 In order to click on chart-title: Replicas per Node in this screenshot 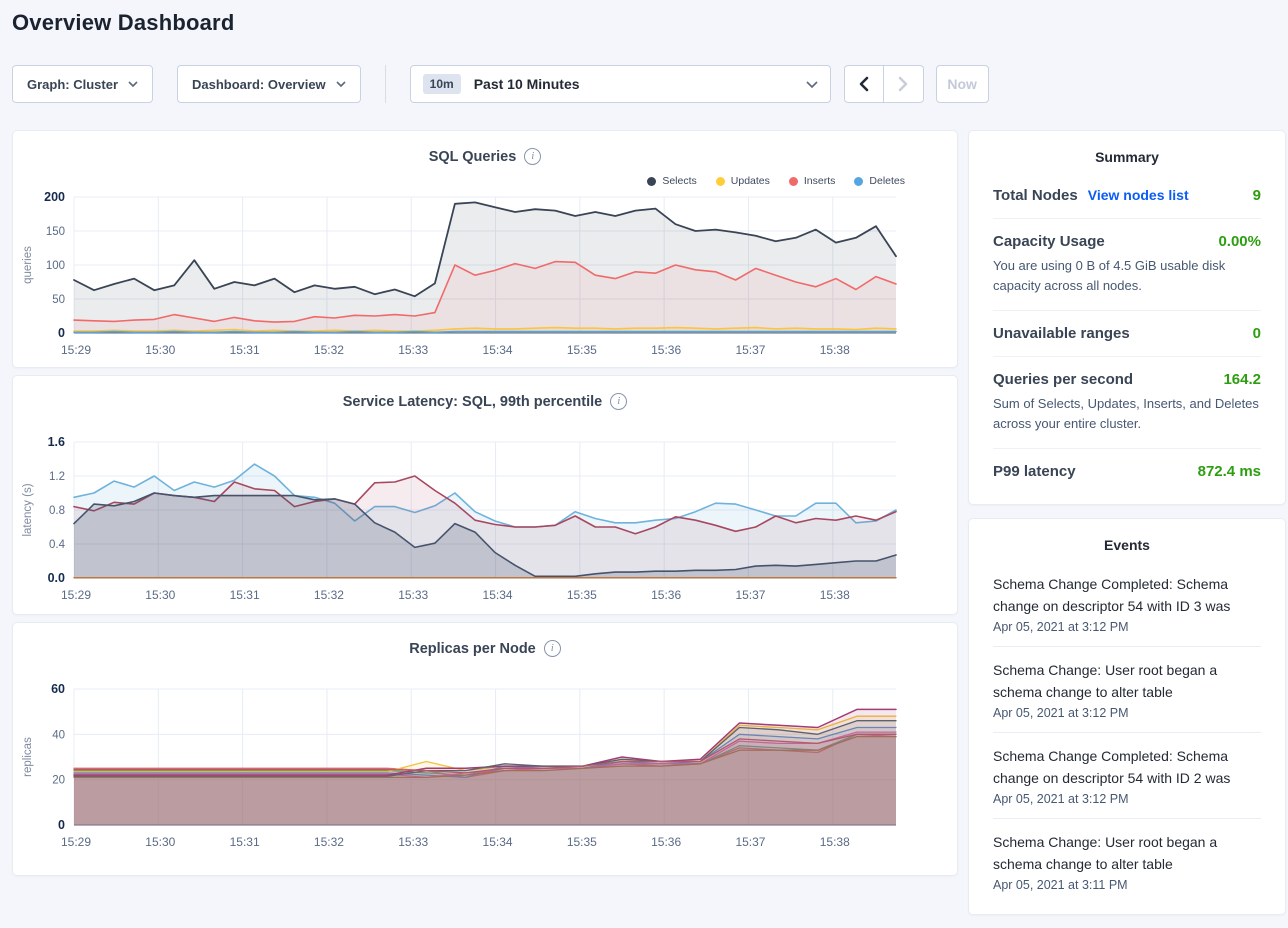, I will do `click(472, 648)`.